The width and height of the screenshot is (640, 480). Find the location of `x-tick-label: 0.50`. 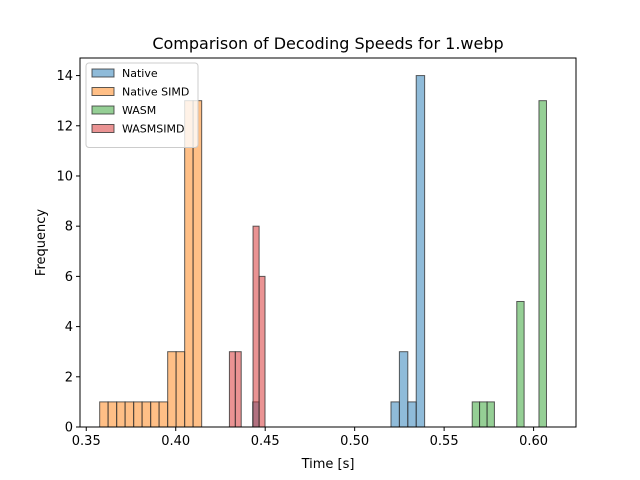

x-tick-label: 0.50 is located at coordinates (354, 441).